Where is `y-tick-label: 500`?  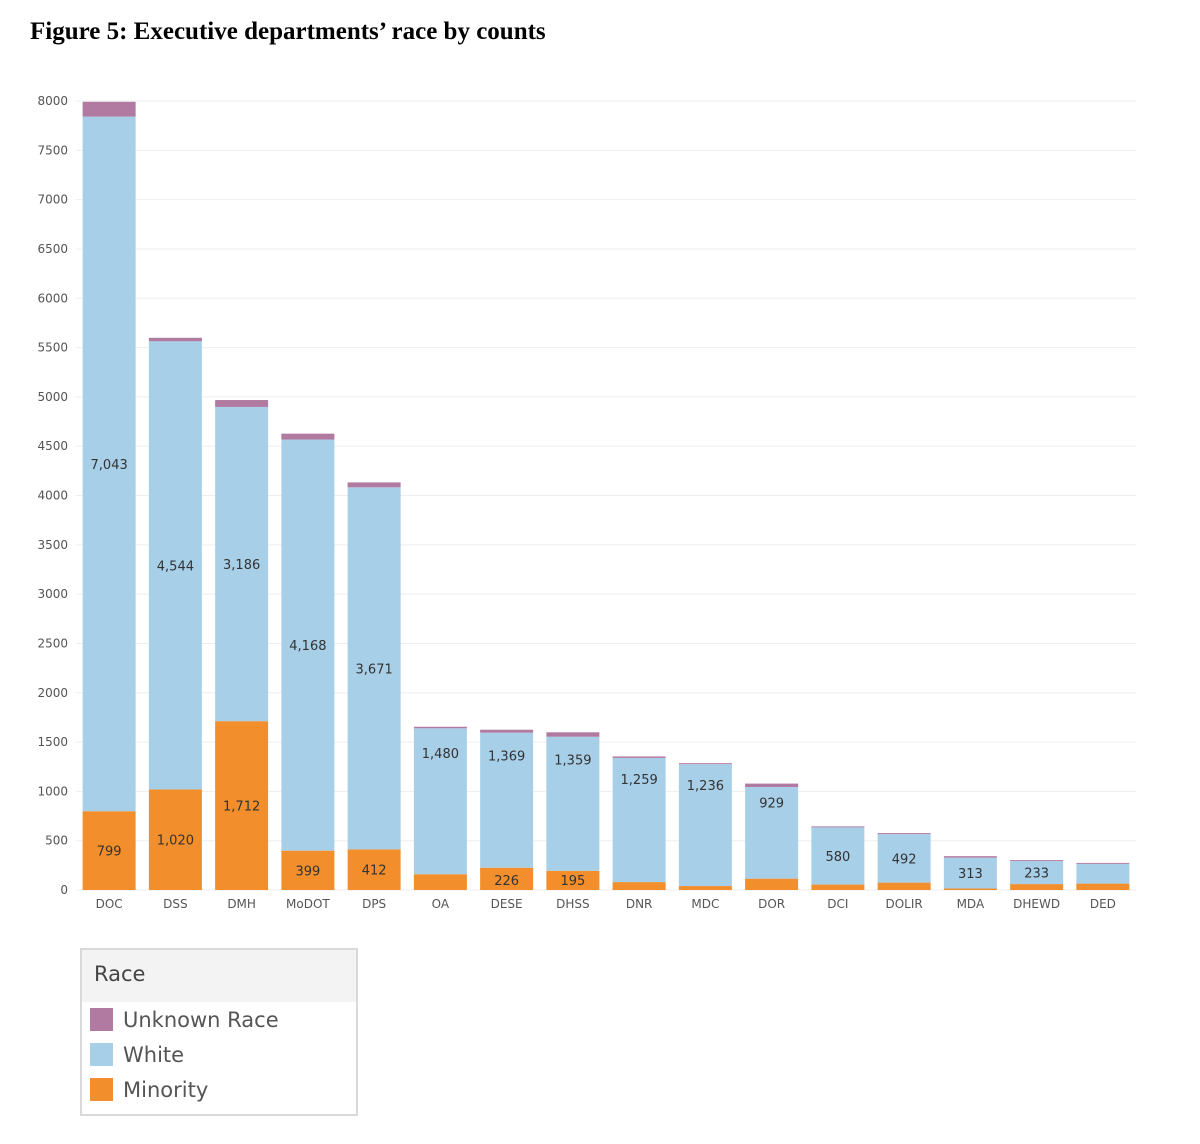 y-tick-label: 500 is located at coordinates (56, 841).